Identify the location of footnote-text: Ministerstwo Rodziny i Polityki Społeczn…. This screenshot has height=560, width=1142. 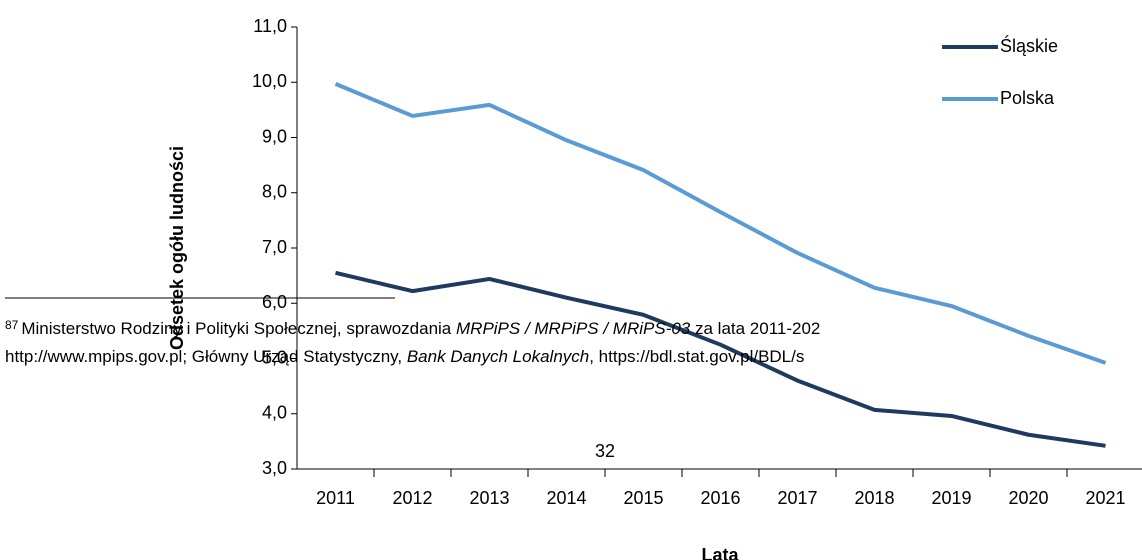
(238, 328).